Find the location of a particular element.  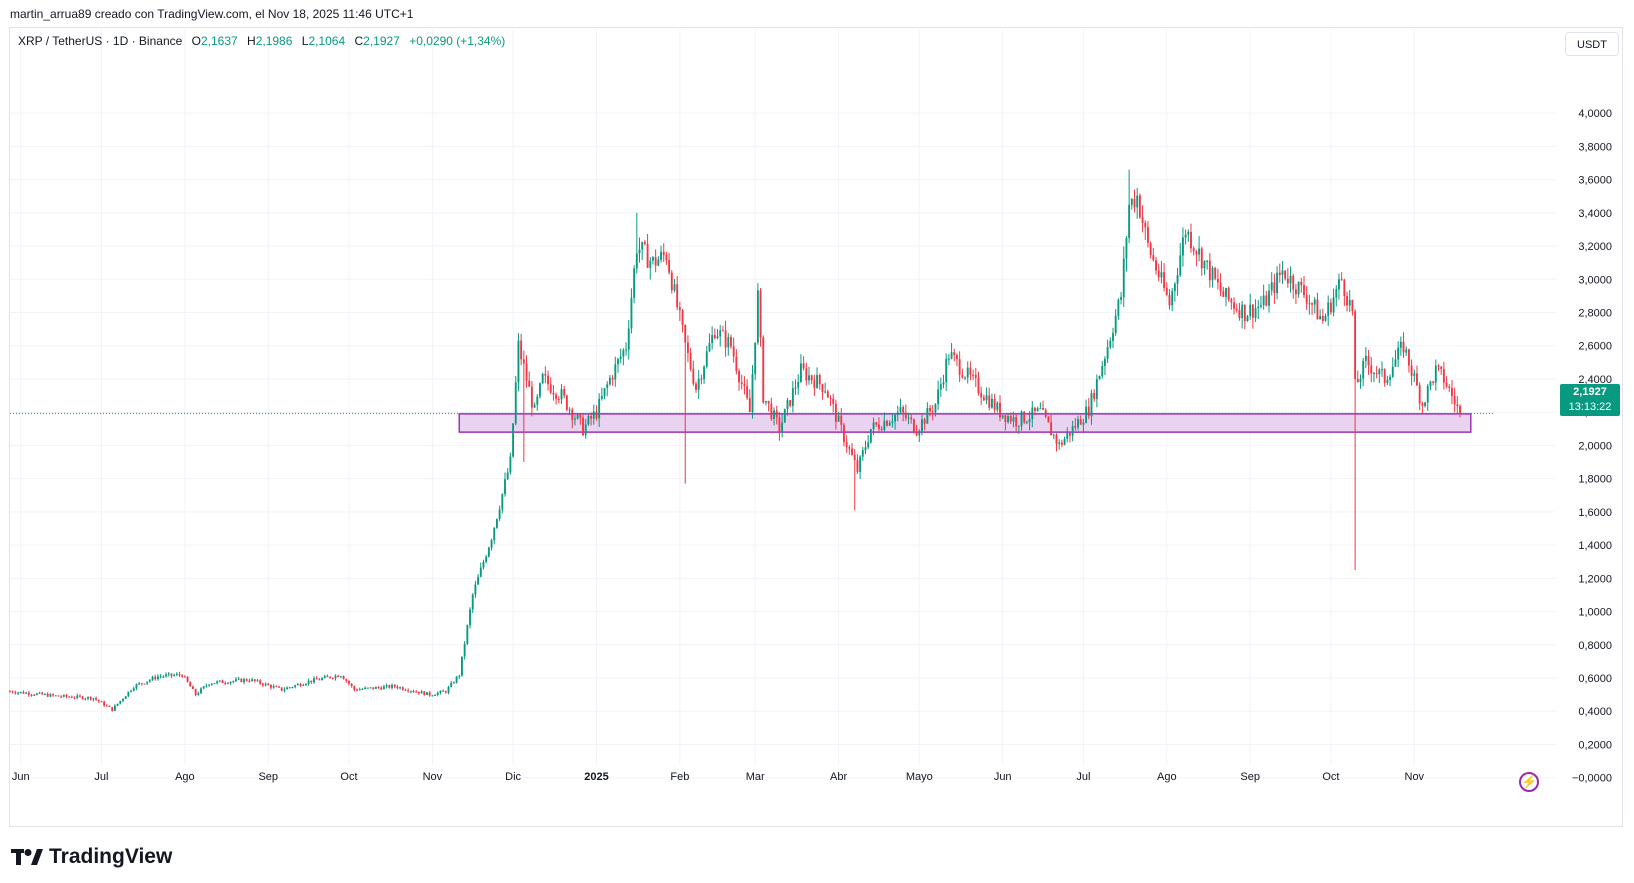

x-tick-label: Sep is located at coordinates (268, 777).